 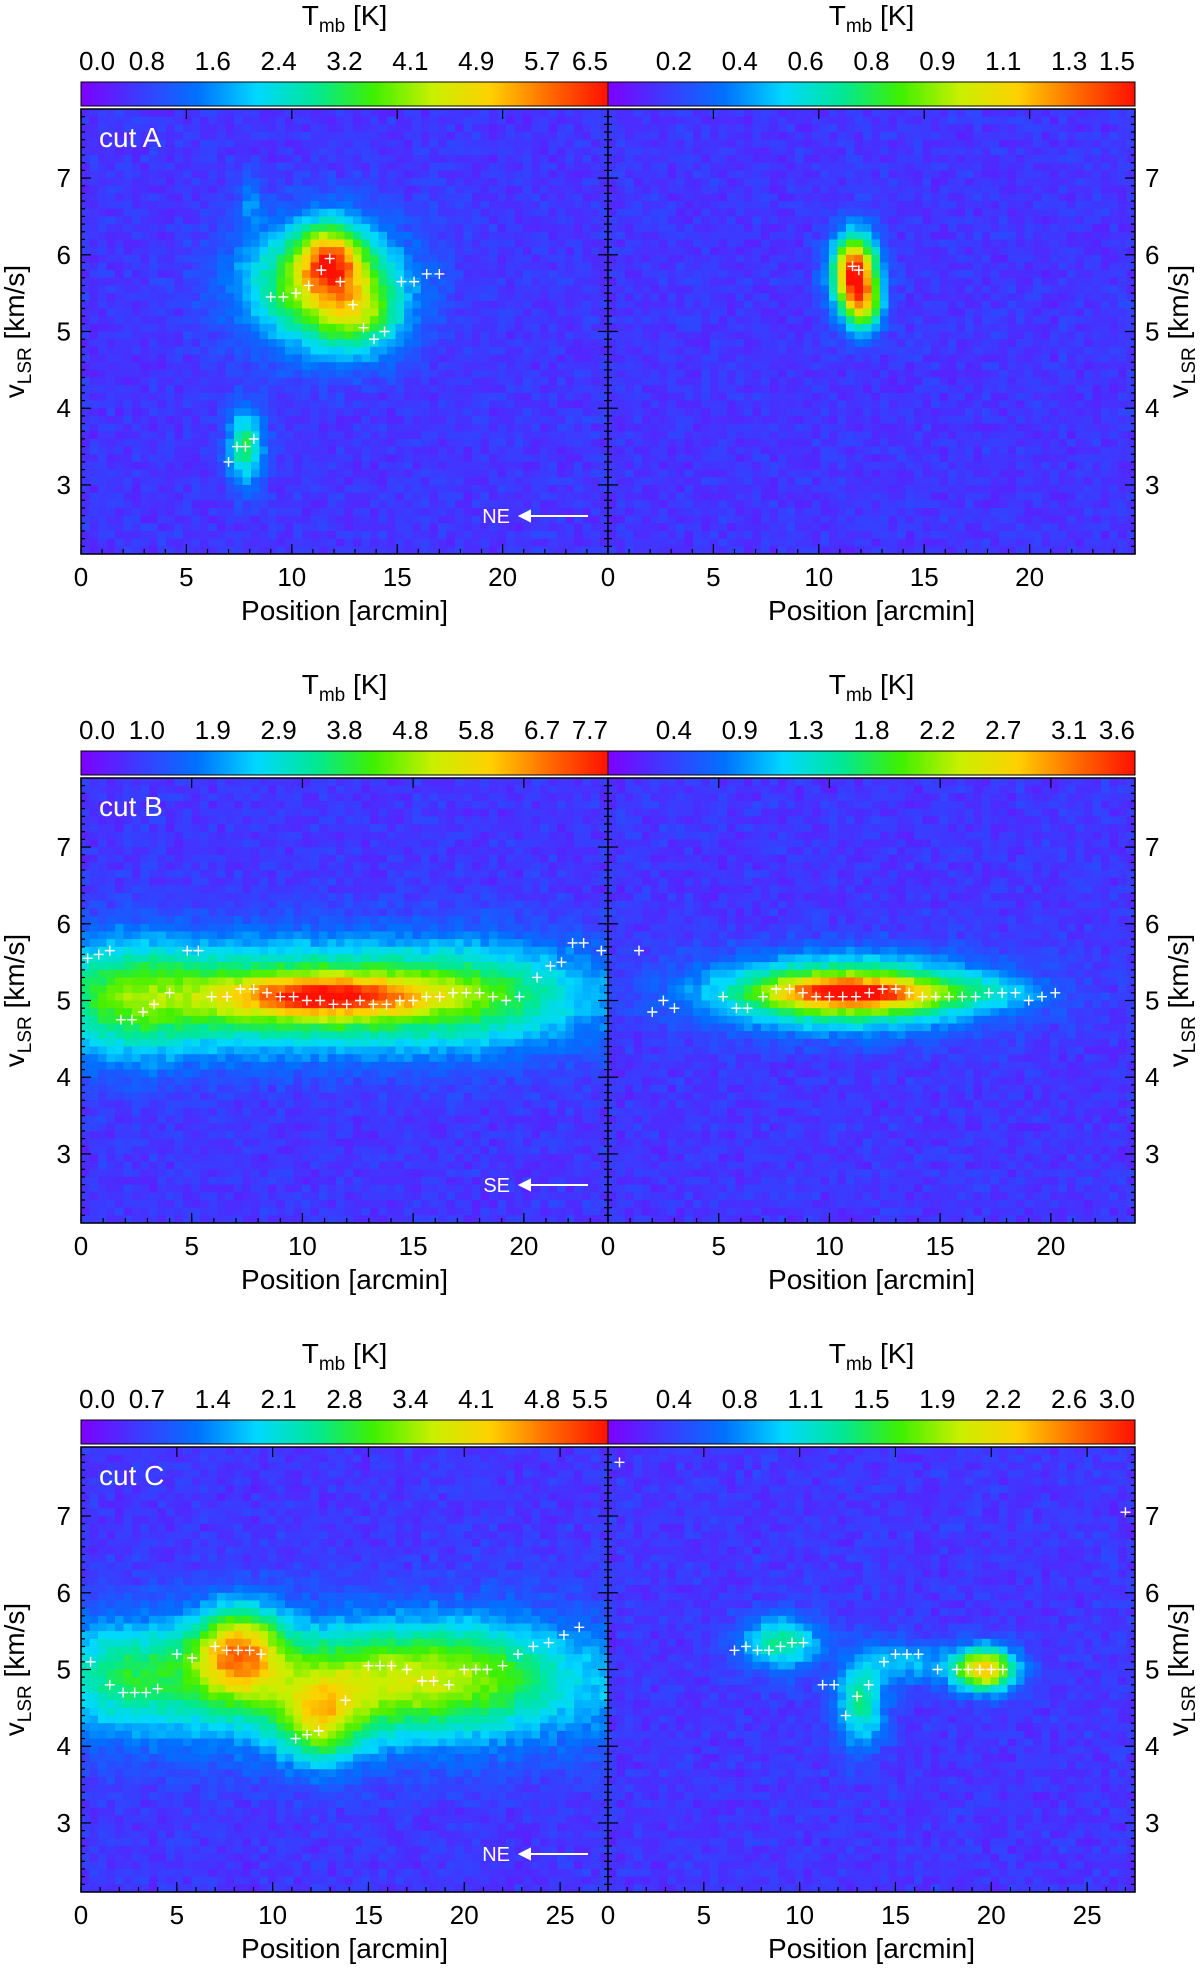 I want to click on y-axis-label-unit: [km/s], so click(x=15, y=306).